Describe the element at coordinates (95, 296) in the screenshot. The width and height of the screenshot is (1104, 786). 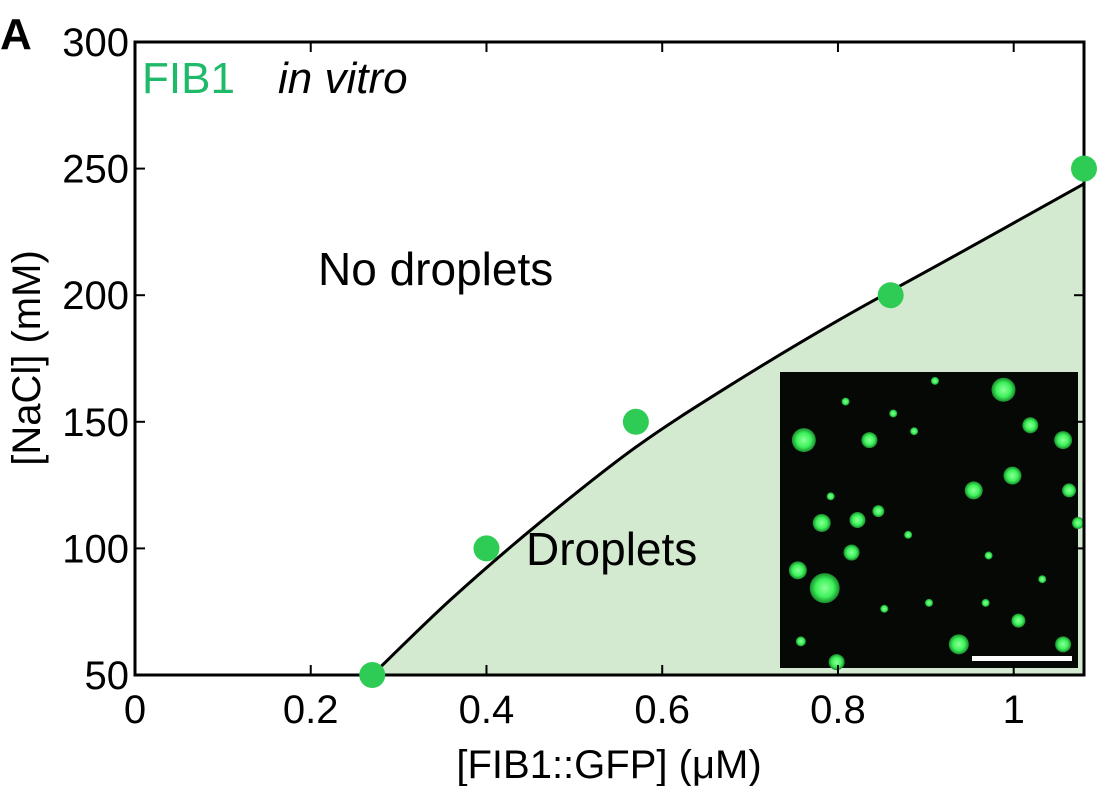
I see `y-tick-label: 200` at that location.